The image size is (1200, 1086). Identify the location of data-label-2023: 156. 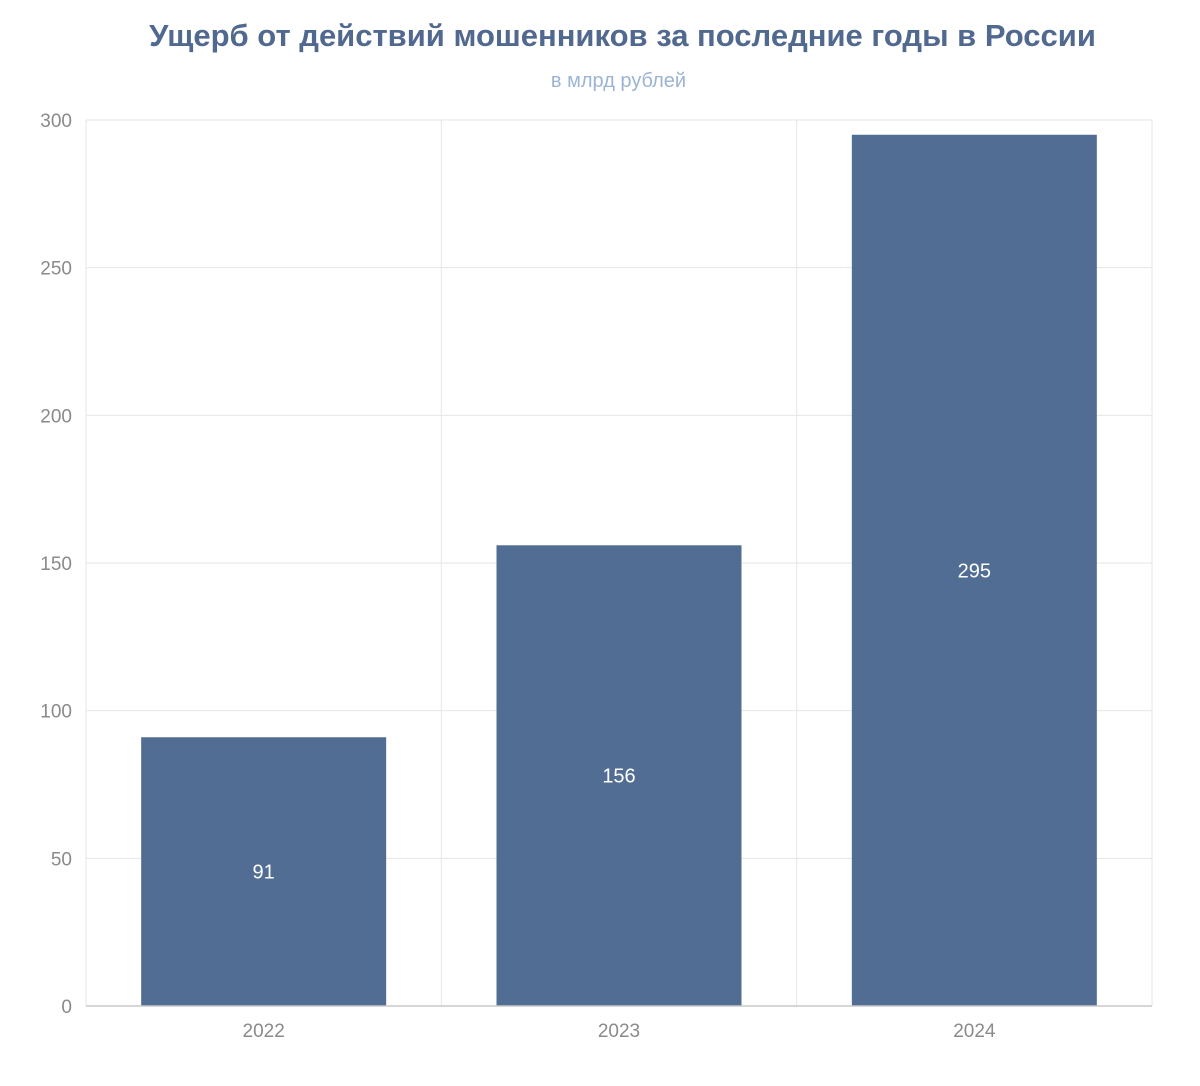
(618, 777).